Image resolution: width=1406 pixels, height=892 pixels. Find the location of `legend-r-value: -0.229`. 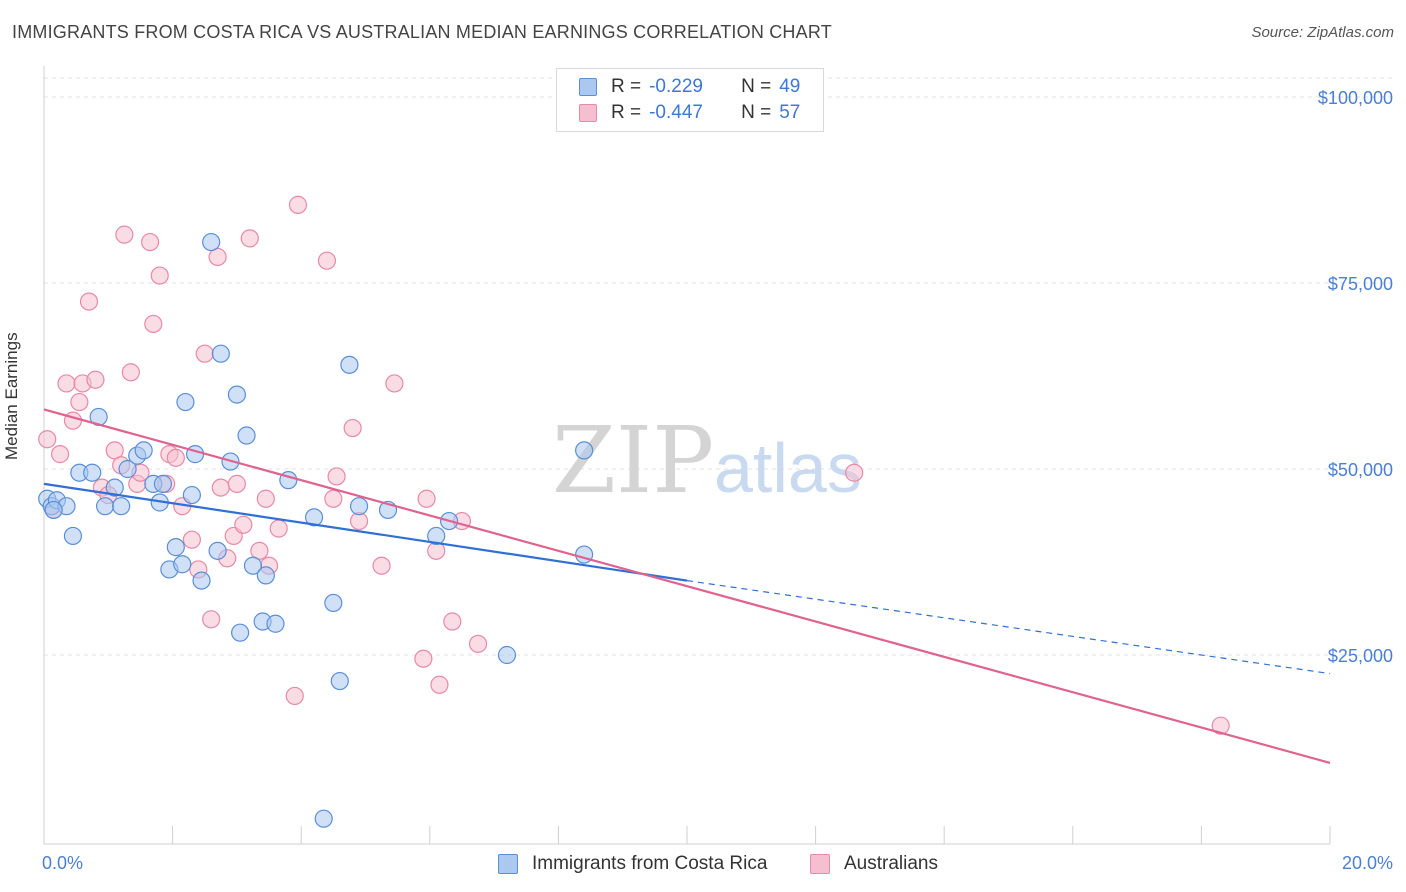

legend-r-value: -0.229 is located at coordinates (676, 86).